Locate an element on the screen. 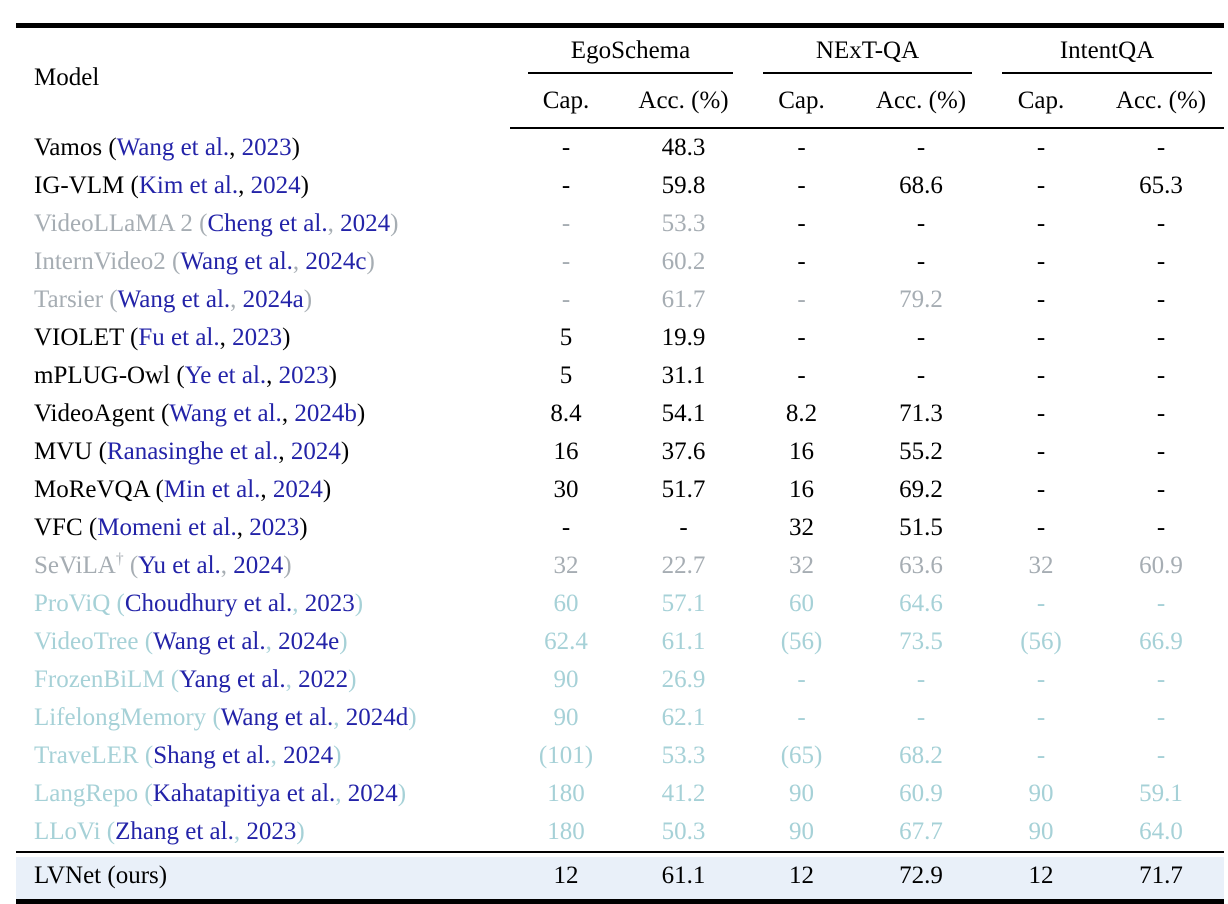 Image resolution: width=1228 pixels, height=904 pixels. citation-paren-close: ) is located at coordinates (287, 565).